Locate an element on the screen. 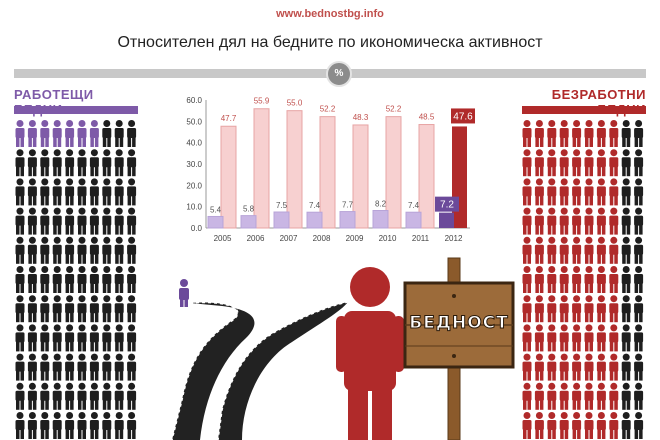 The height and width of the screenshot is (440, 660). site-url: www.bednostbg.info is located at coordinates (330, 14).